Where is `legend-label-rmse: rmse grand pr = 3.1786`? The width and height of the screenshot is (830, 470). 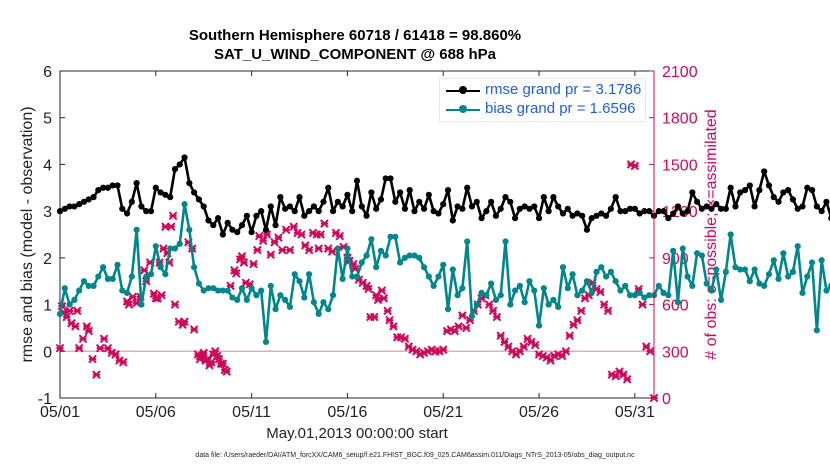 legend-label-rmse: rmse grand pr = 3.1786 is located at coordinates (563, 89).